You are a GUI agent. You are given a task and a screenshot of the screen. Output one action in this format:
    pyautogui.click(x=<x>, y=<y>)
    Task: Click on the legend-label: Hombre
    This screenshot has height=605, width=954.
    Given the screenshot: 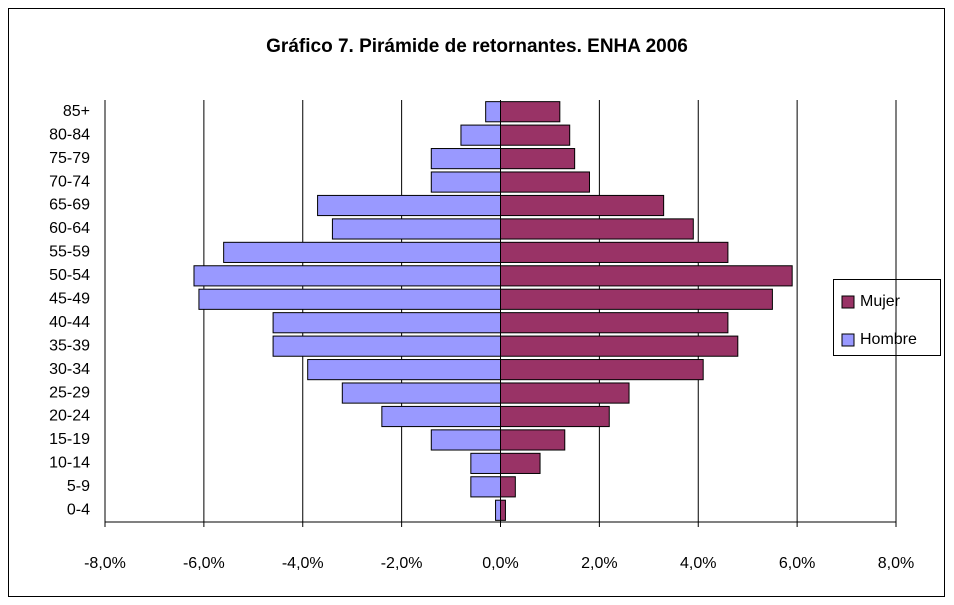 What is the action you would take?
    pyautogui.click(x=888, y=339)
    